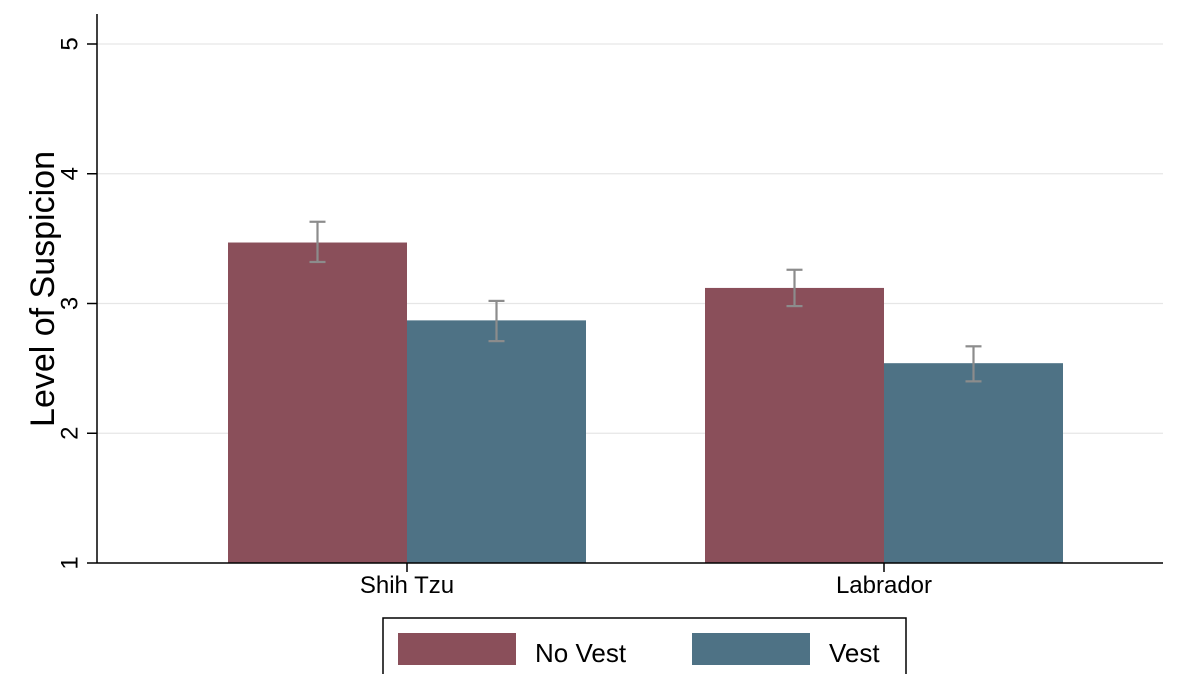 The image size is (1178, 674). Describe the element at coordinates (407, 585) in the screenshot. I see `x-category-label: Shih Tzu` at that location.